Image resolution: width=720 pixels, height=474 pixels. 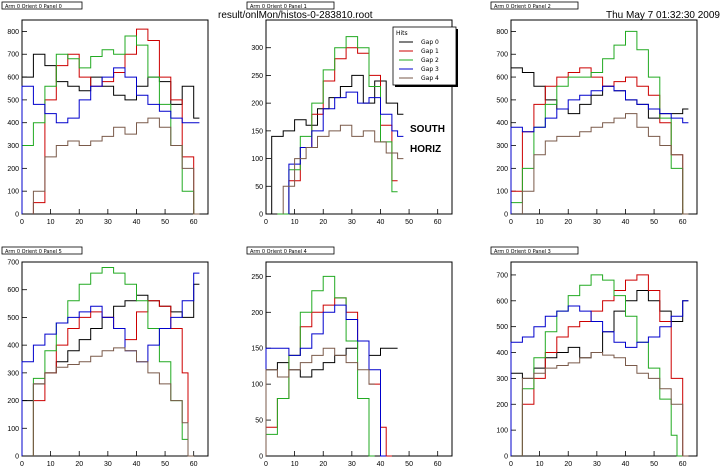 What do you see at coordinates (402, 33) in the screenshot?
I see `legend-title: Hits` at bounding box center [402, 33].